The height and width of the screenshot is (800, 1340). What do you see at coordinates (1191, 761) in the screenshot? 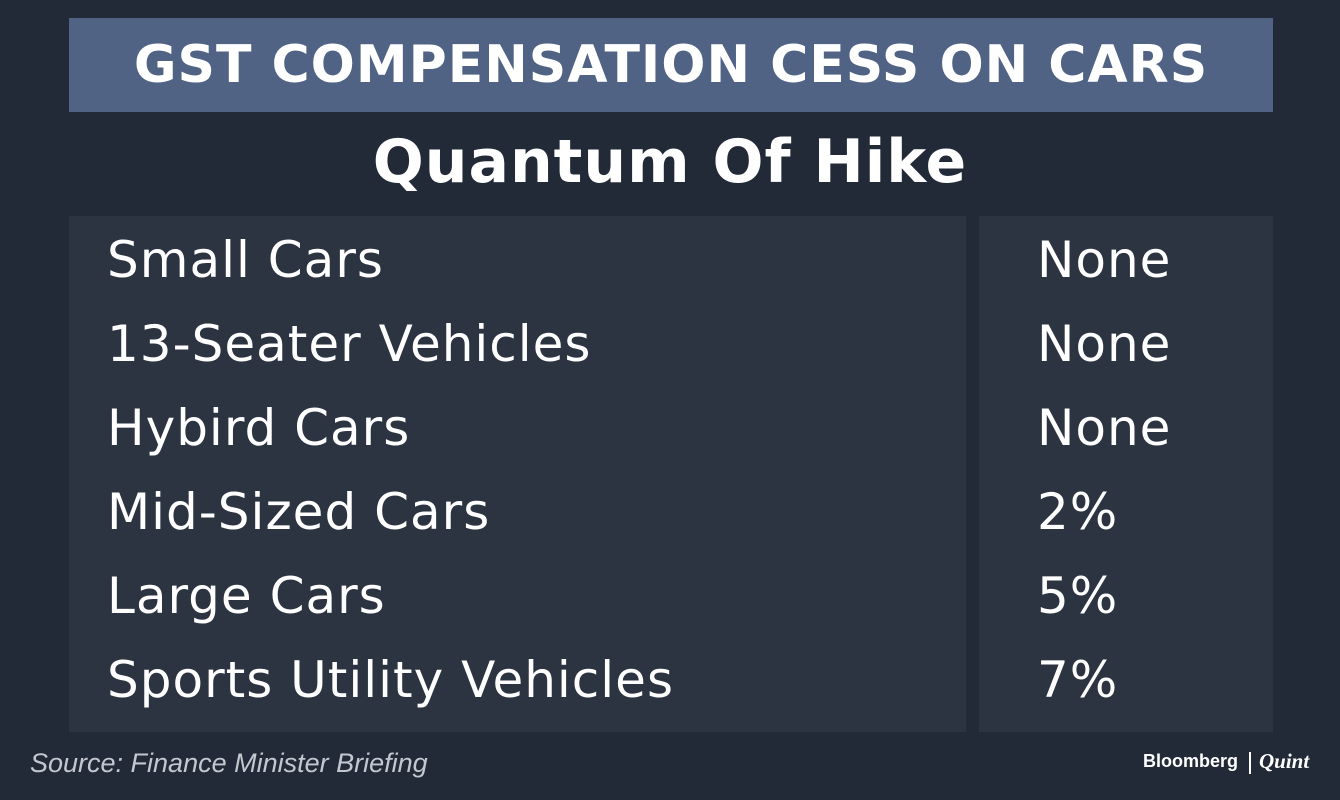
I see `brand: Bloomberg` at bounding box center [1191, 761].